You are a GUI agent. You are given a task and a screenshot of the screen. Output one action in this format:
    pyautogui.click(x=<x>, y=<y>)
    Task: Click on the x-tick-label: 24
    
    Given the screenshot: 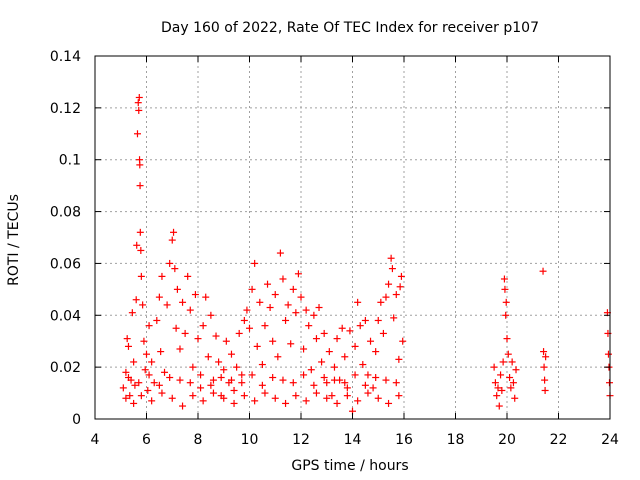 What is the action you would take?
    pyautogui.click(x=610, y=440)
    